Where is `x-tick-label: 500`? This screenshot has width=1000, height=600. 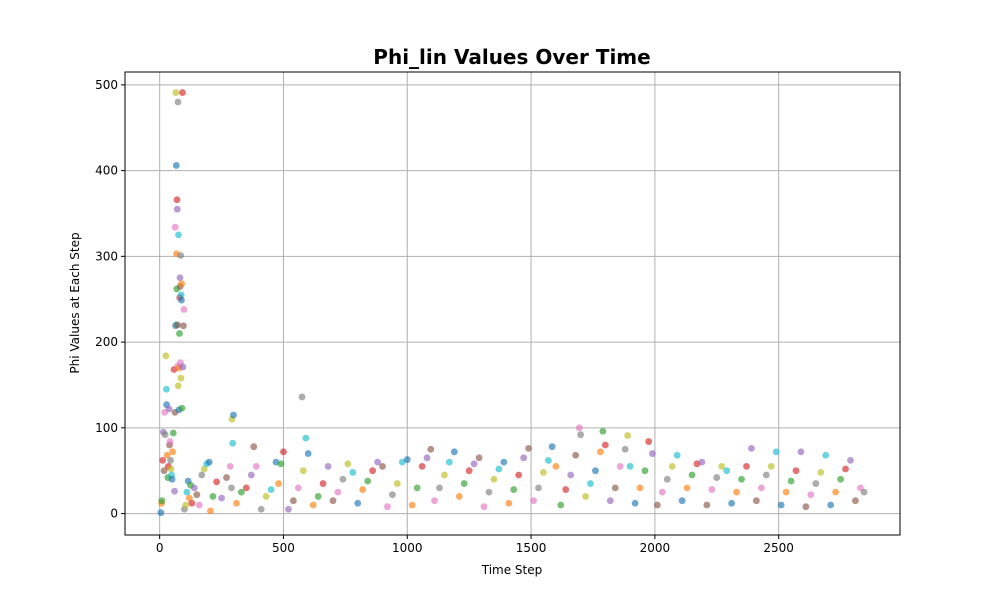 x-tick-label: 500 is located at coordinates (283, 548).